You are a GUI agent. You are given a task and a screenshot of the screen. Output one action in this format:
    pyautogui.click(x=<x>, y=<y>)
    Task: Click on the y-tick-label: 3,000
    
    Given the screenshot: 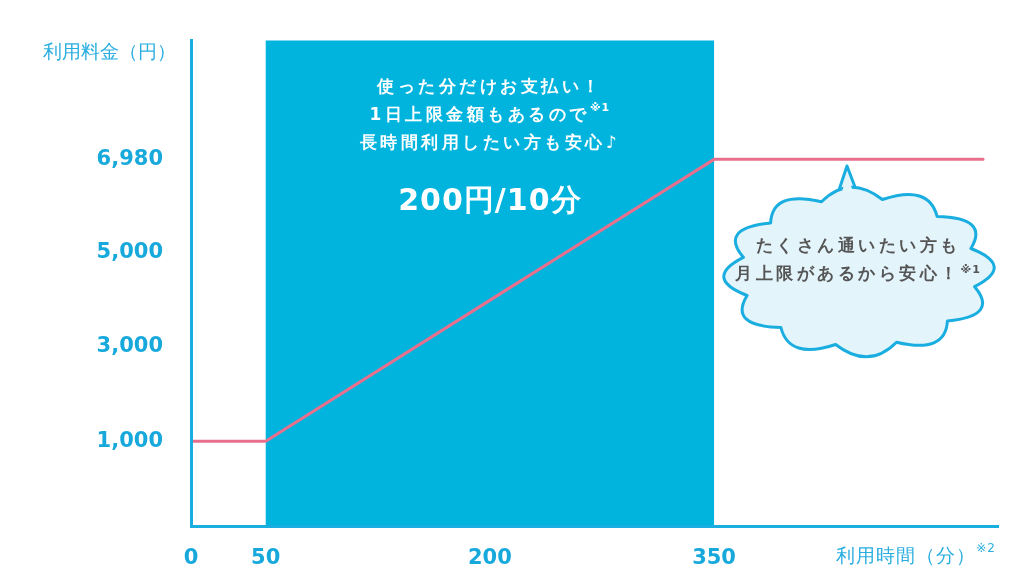 What is the action you would take?
    pyautogui.click(x=129, y=345)
    